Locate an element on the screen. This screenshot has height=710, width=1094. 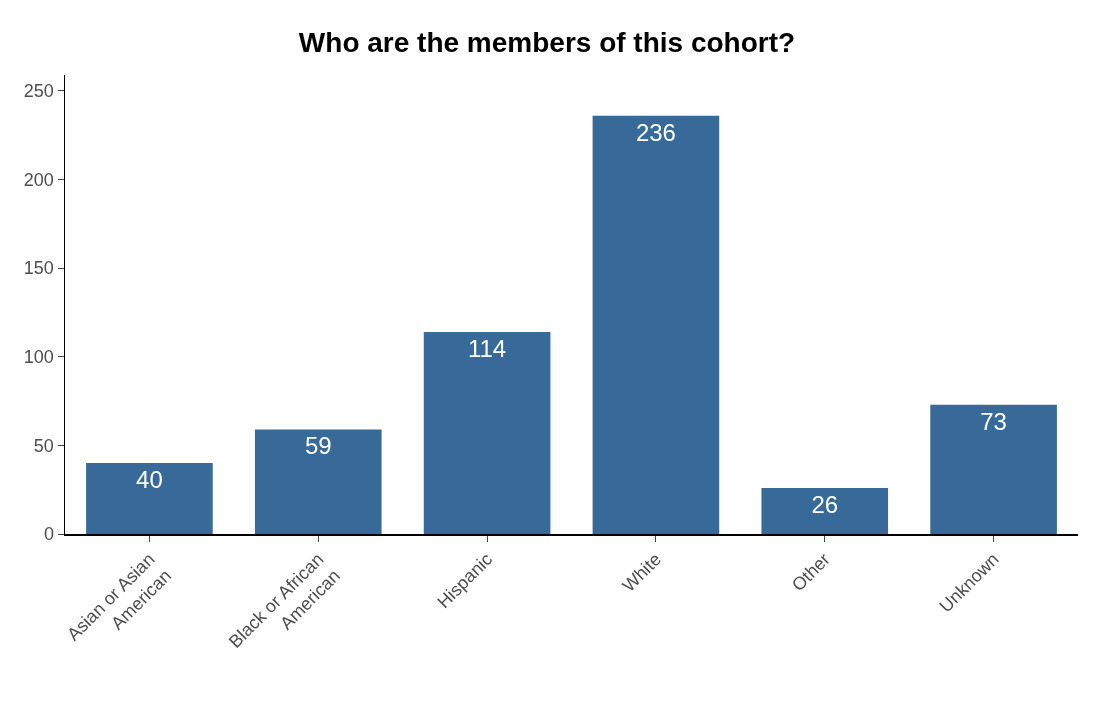
data-label: 26 is located at coordinates (825, 504).